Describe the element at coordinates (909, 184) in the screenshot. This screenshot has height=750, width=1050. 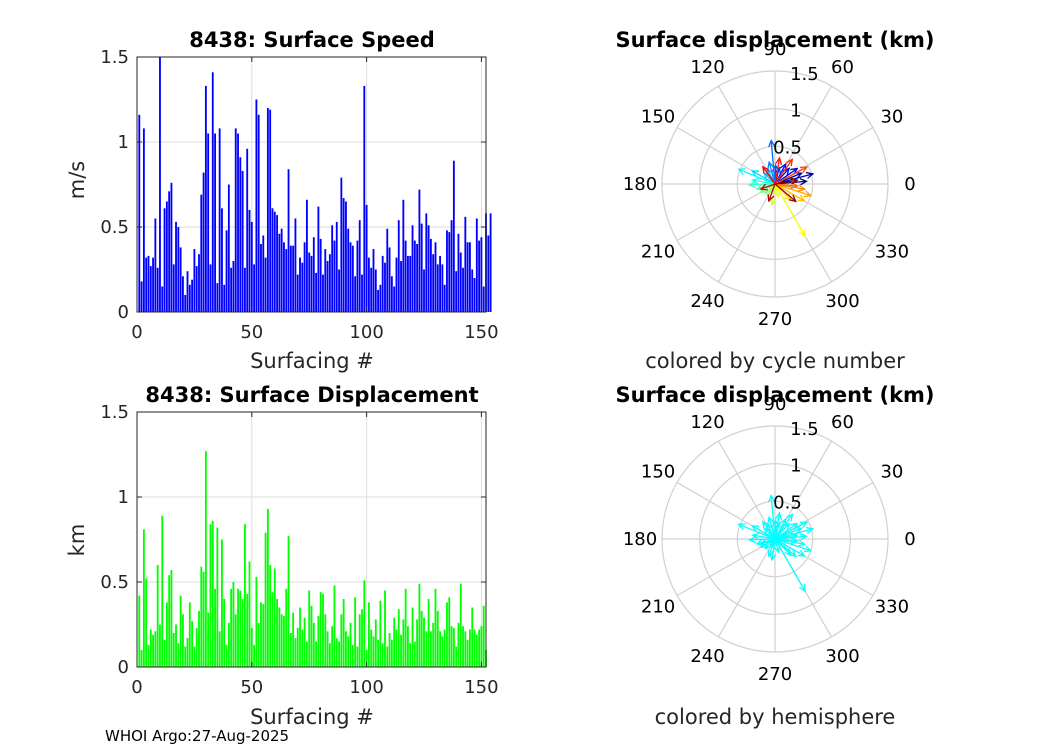
I see `angle-tick-label: 0` at that location.